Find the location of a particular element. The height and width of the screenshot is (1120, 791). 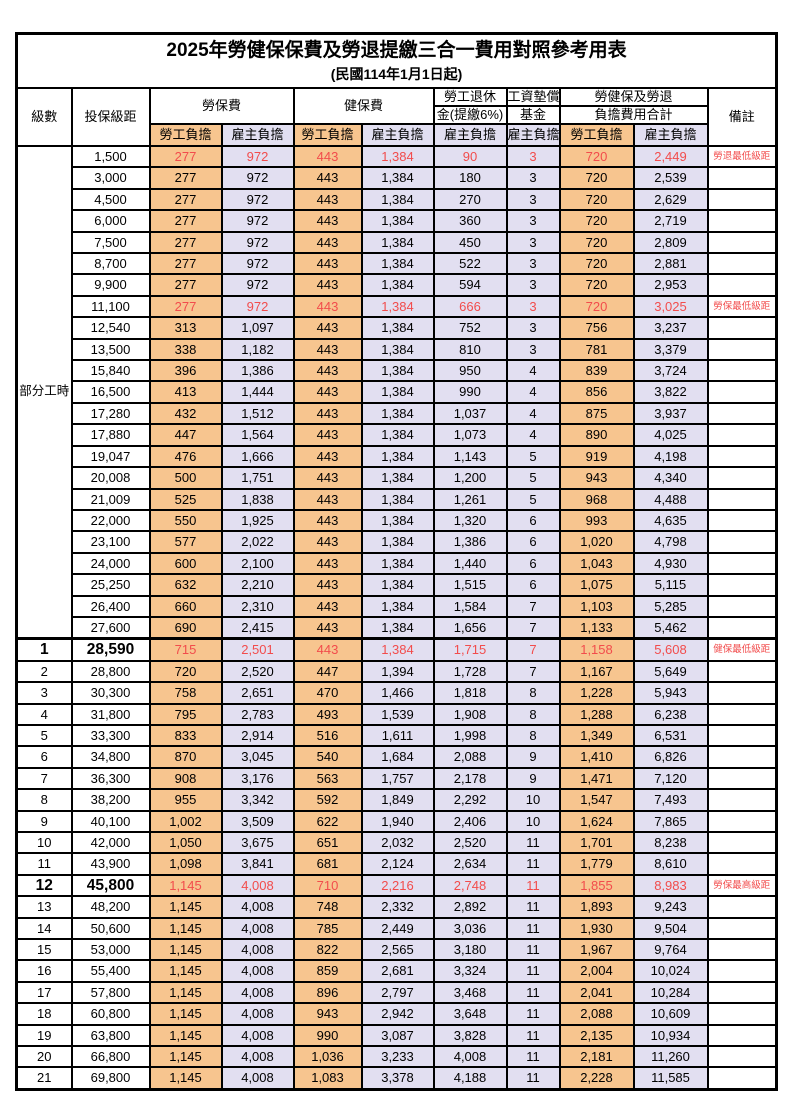

cell-total-employee: 1,855 is located at coordinates (596, 885).